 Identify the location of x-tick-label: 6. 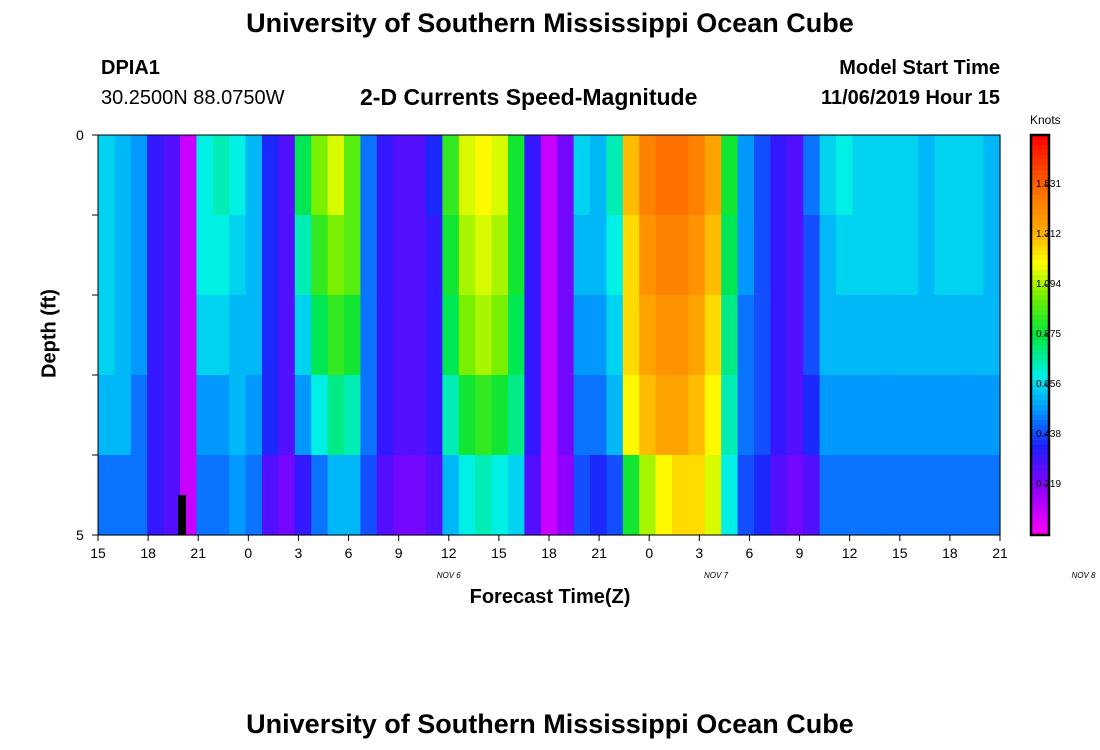
(749, 553).